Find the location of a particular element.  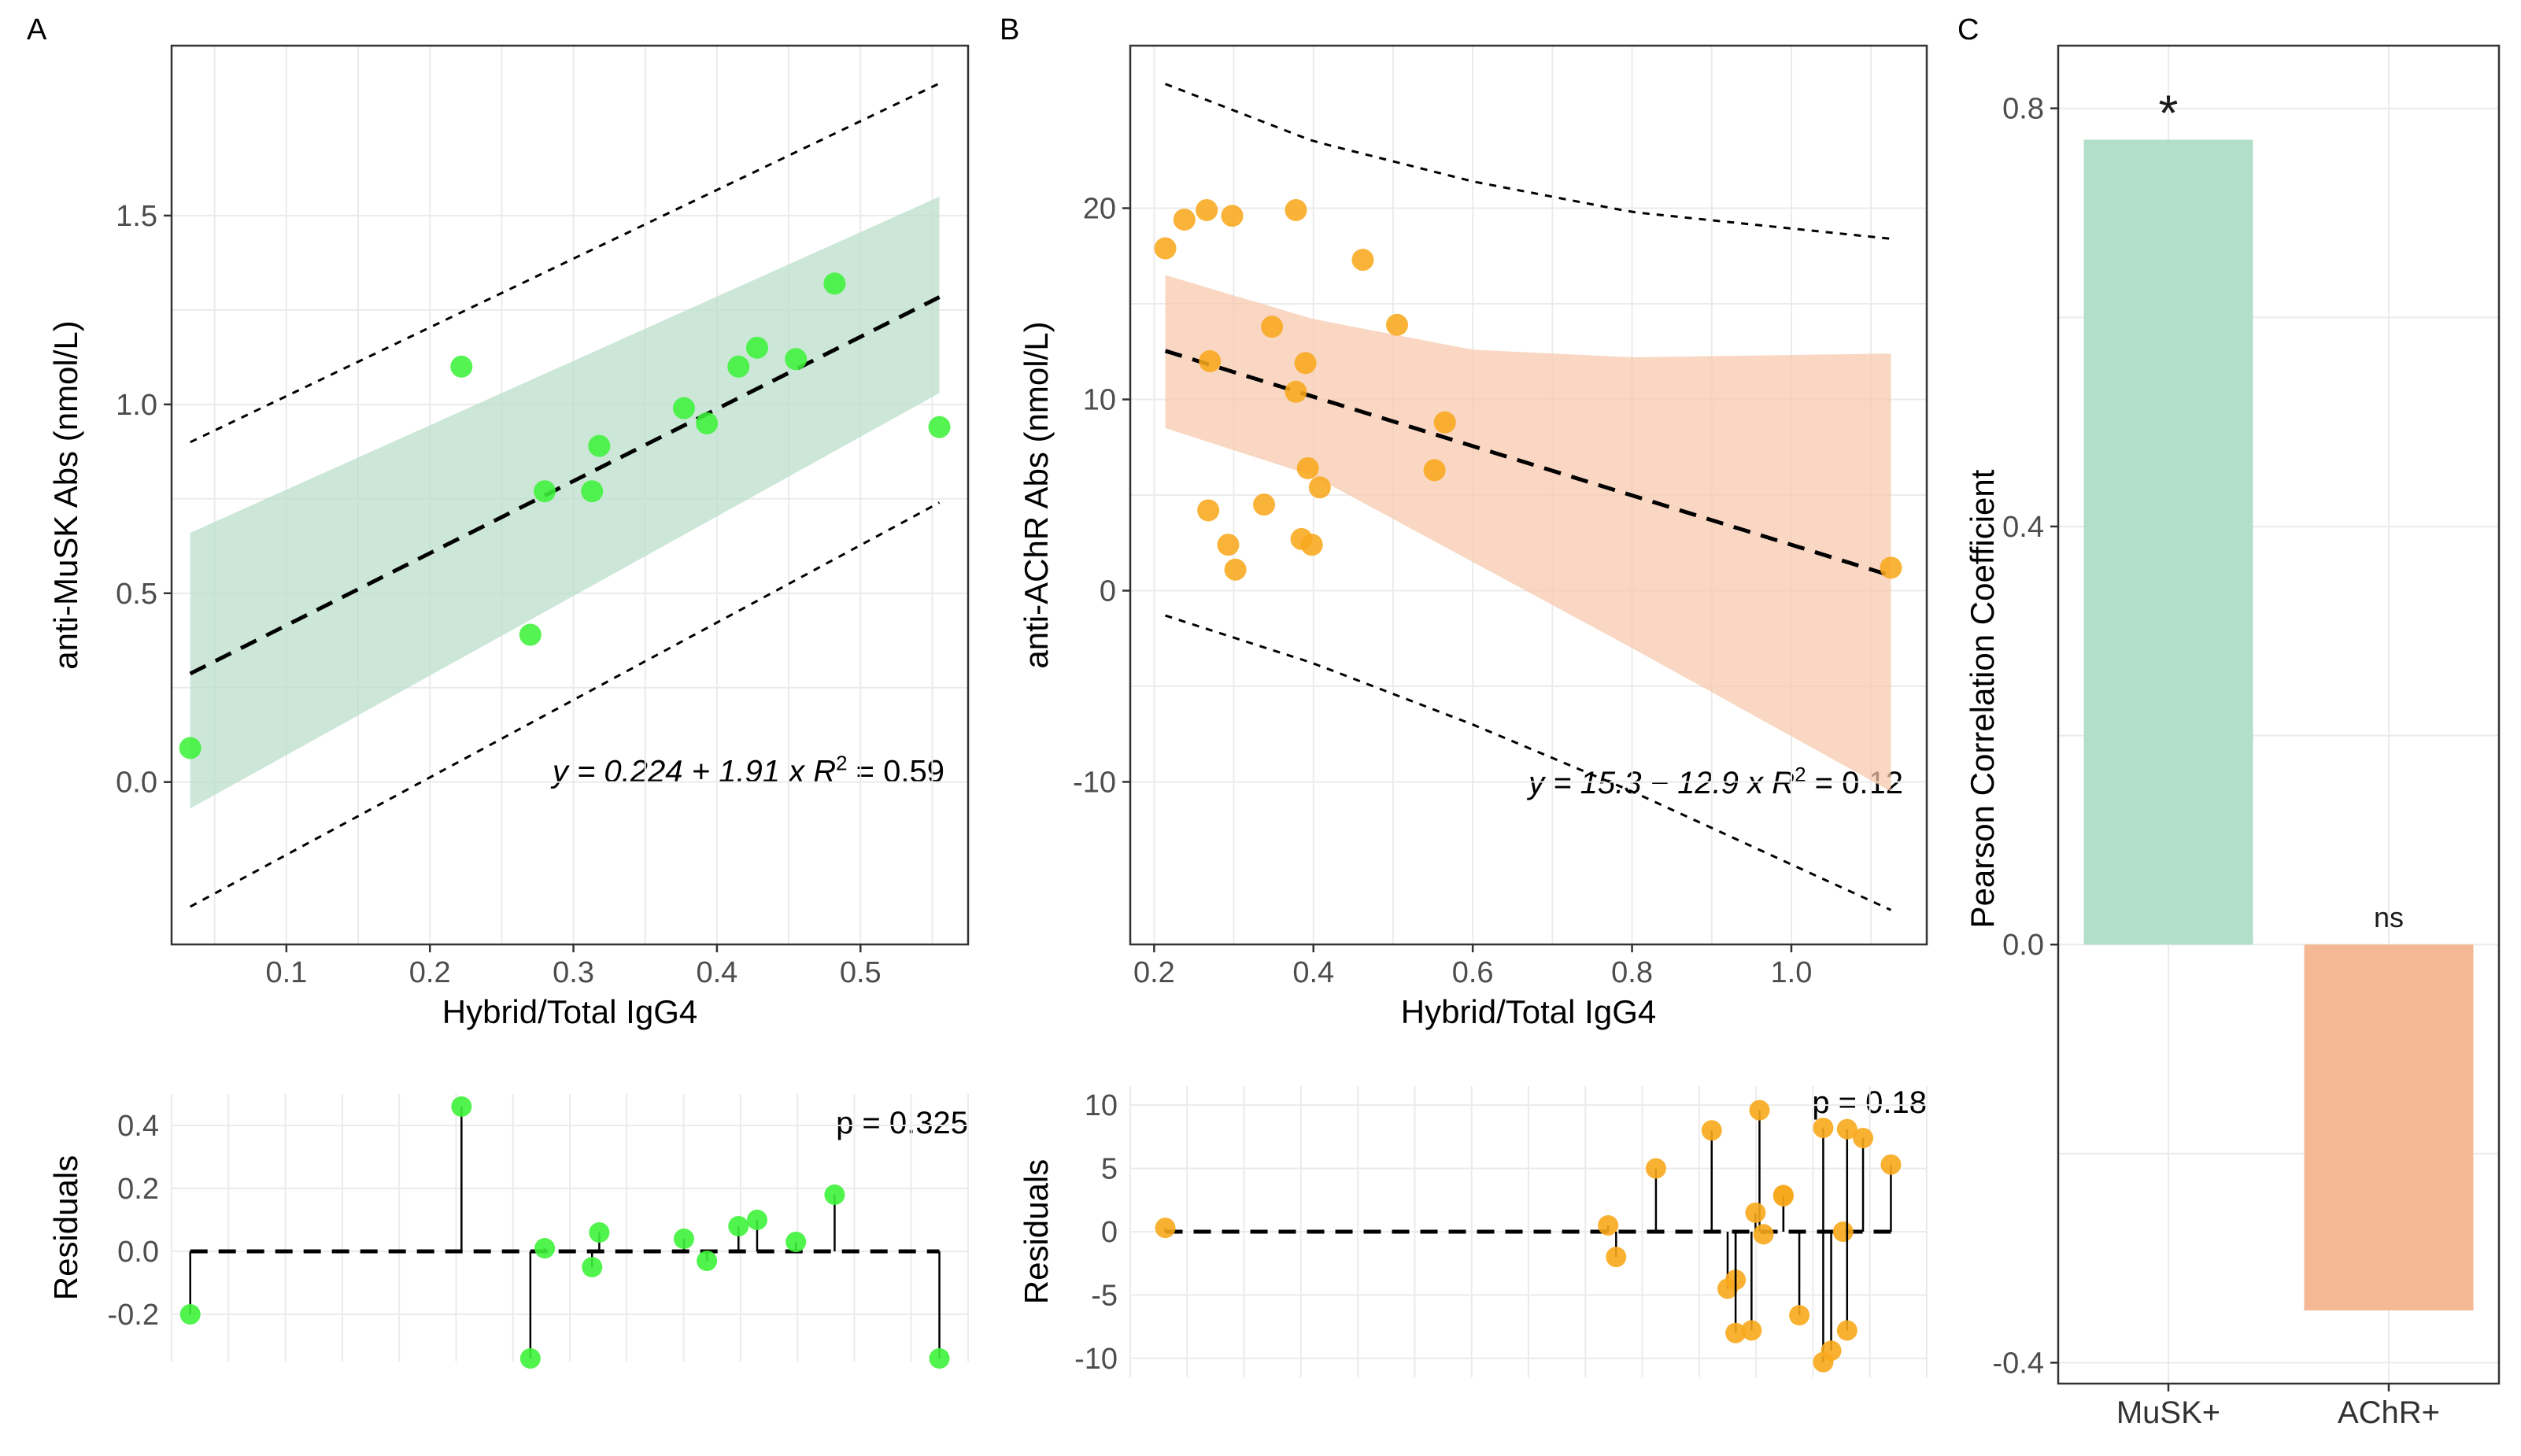

panel-a-y-tick-label: 0.5 is located at coordinates (137, 594).